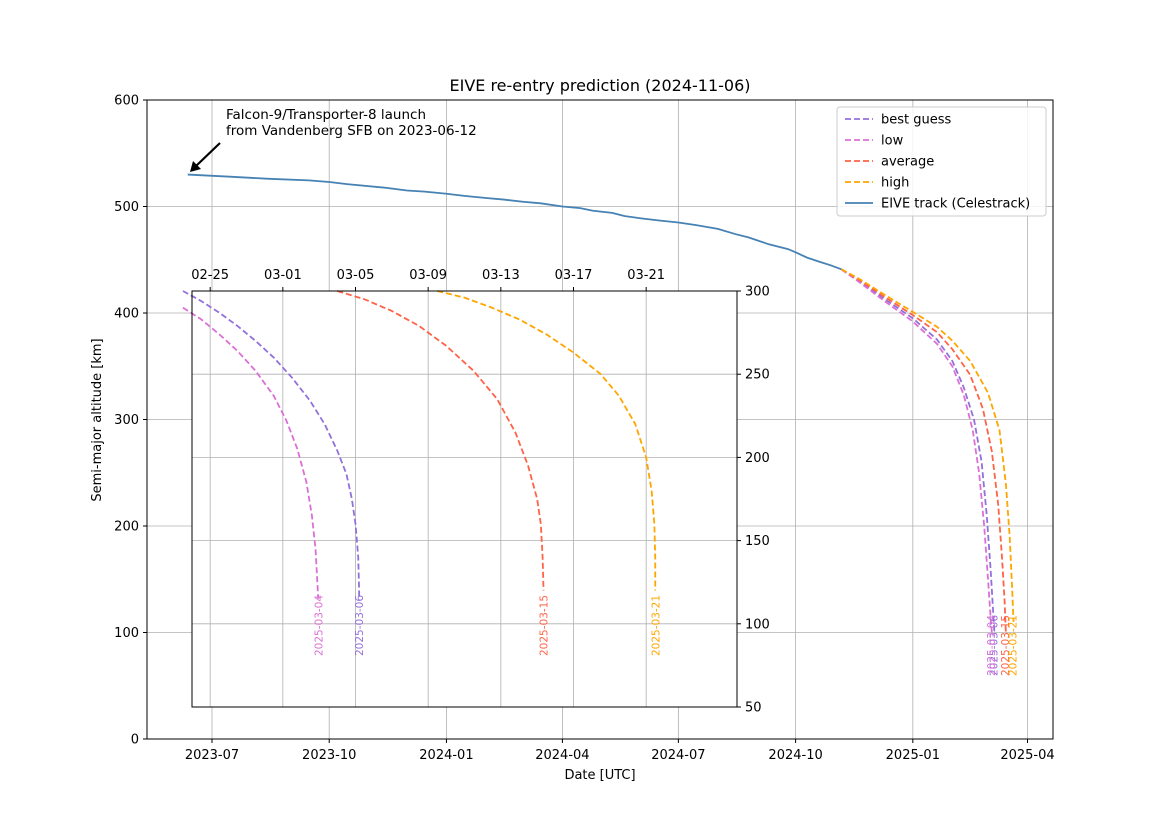  What do you see at coordinates (916, 120) in the screenshot?
I see `legend-label: best guess` at bounding box center [916, 120].